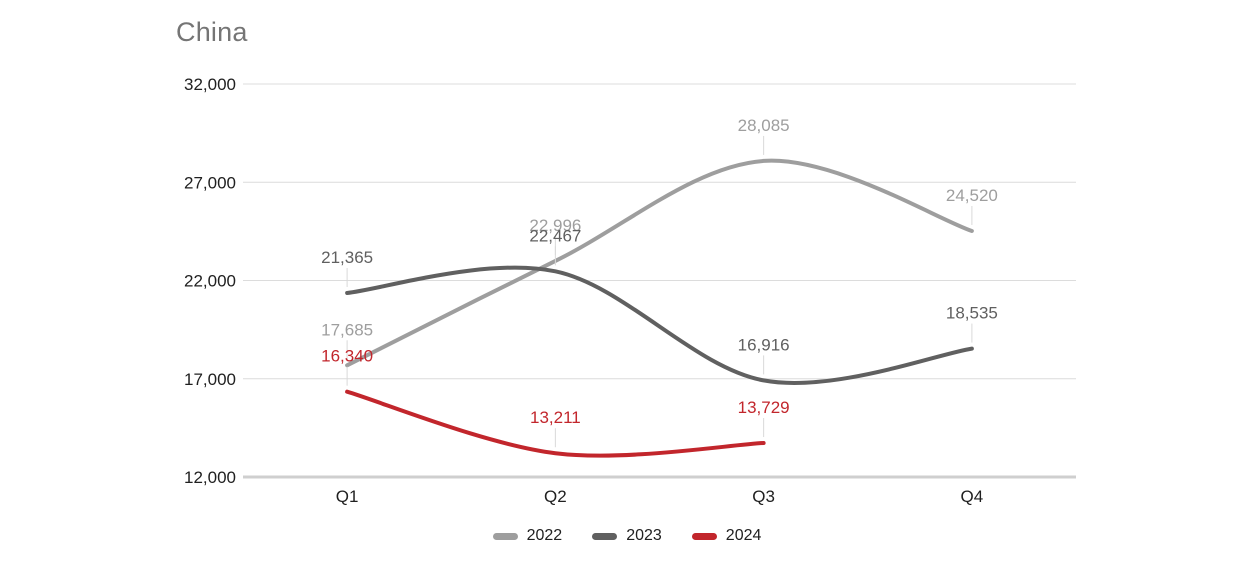 The height and width of the screenshot is (574, 1254). I want to click on series-line-2024, so click(555, 423).